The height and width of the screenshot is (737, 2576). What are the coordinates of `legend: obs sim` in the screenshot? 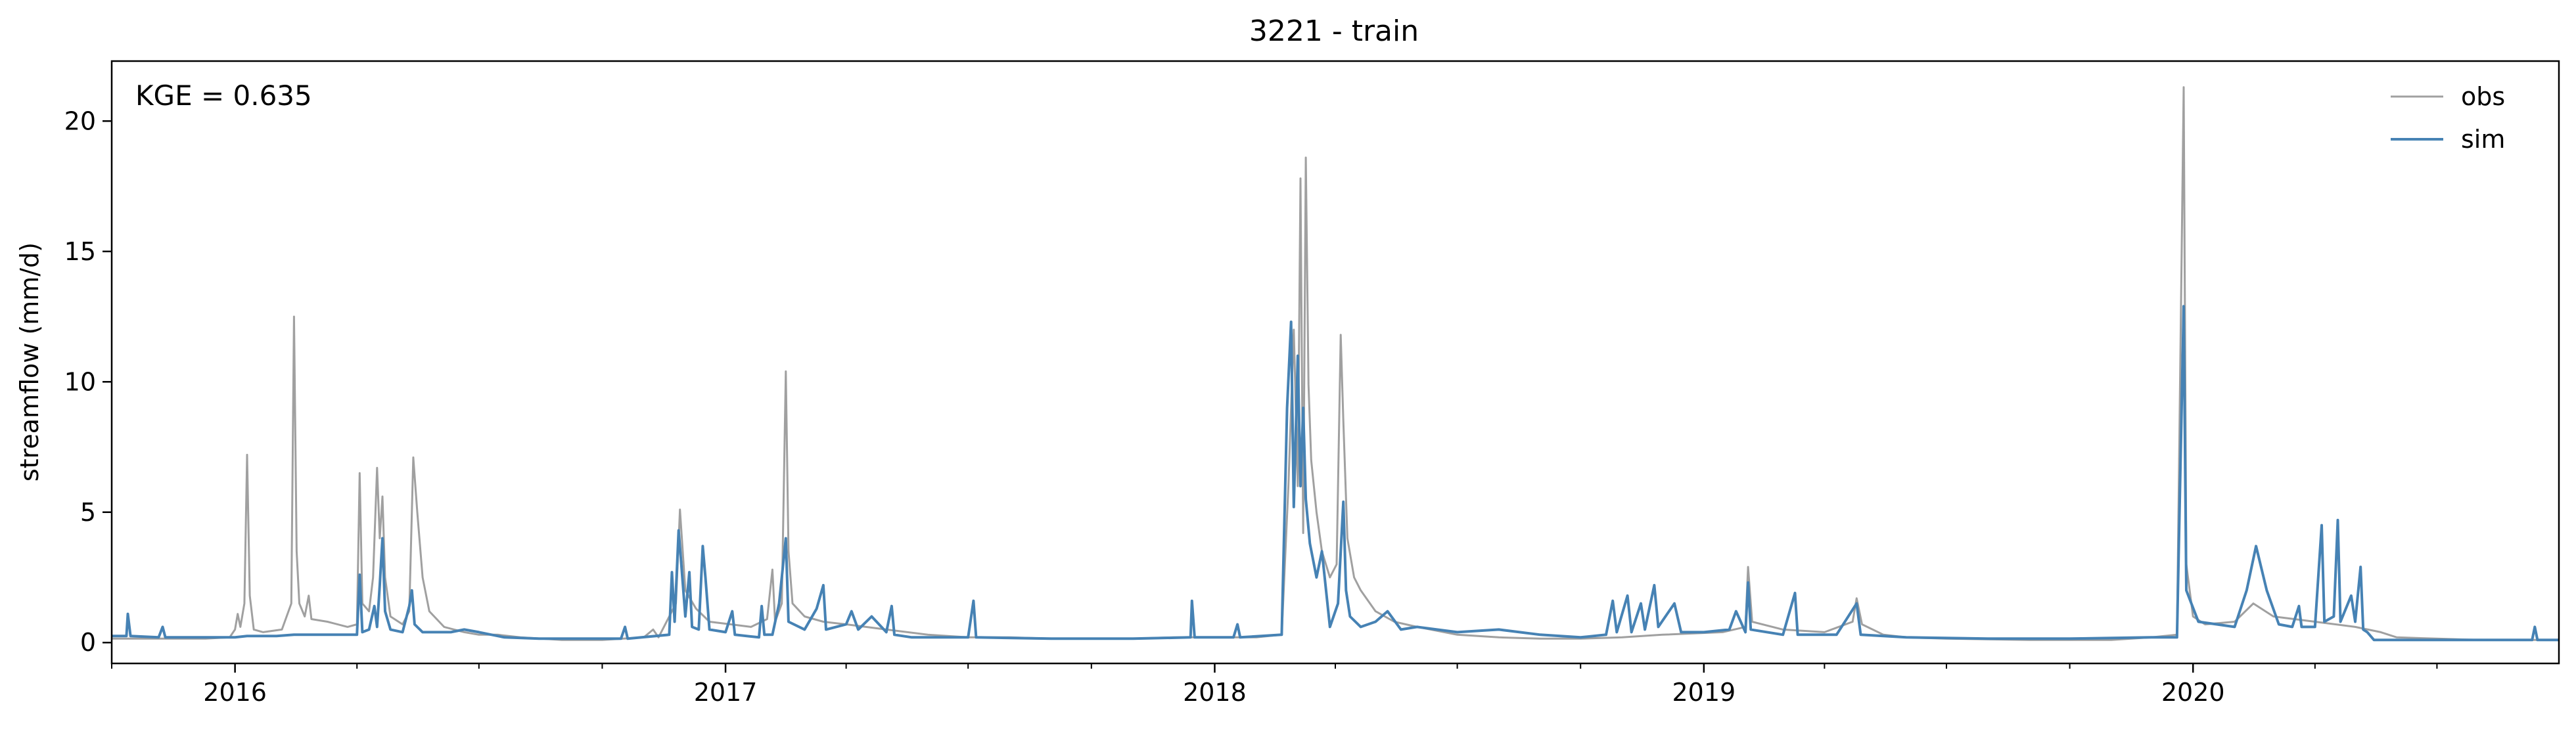 It's located at (2448, 118).